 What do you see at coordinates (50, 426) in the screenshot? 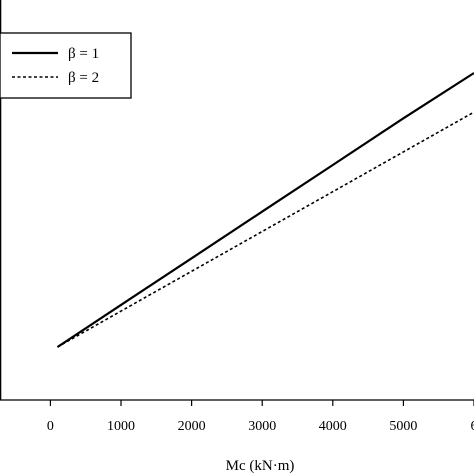
I see `x-tick-label: 0` at bounding box center [50, 426].